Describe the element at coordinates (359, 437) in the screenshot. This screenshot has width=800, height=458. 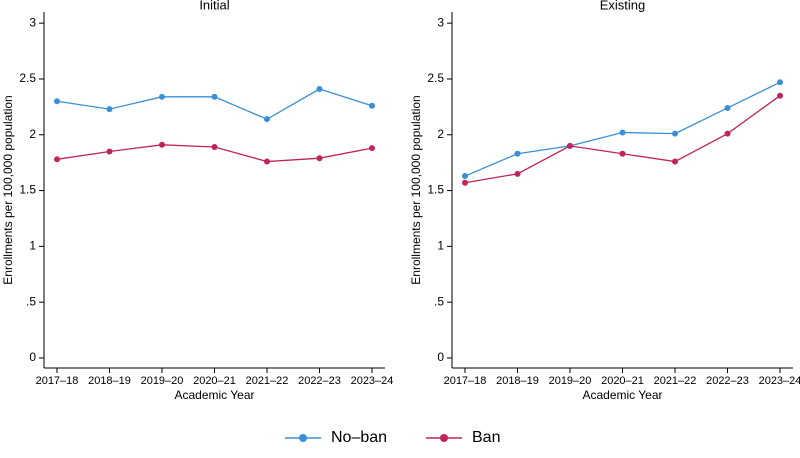
I see `legend-label: No–ban` at that location.